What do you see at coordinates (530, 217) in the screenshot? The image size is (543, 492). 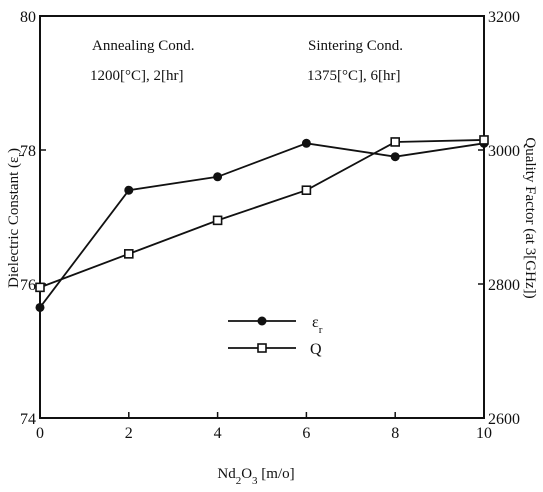 I see `y-right-axis-label: Quality Factor (at 3[GHz])` at bounding box center [530, 217].